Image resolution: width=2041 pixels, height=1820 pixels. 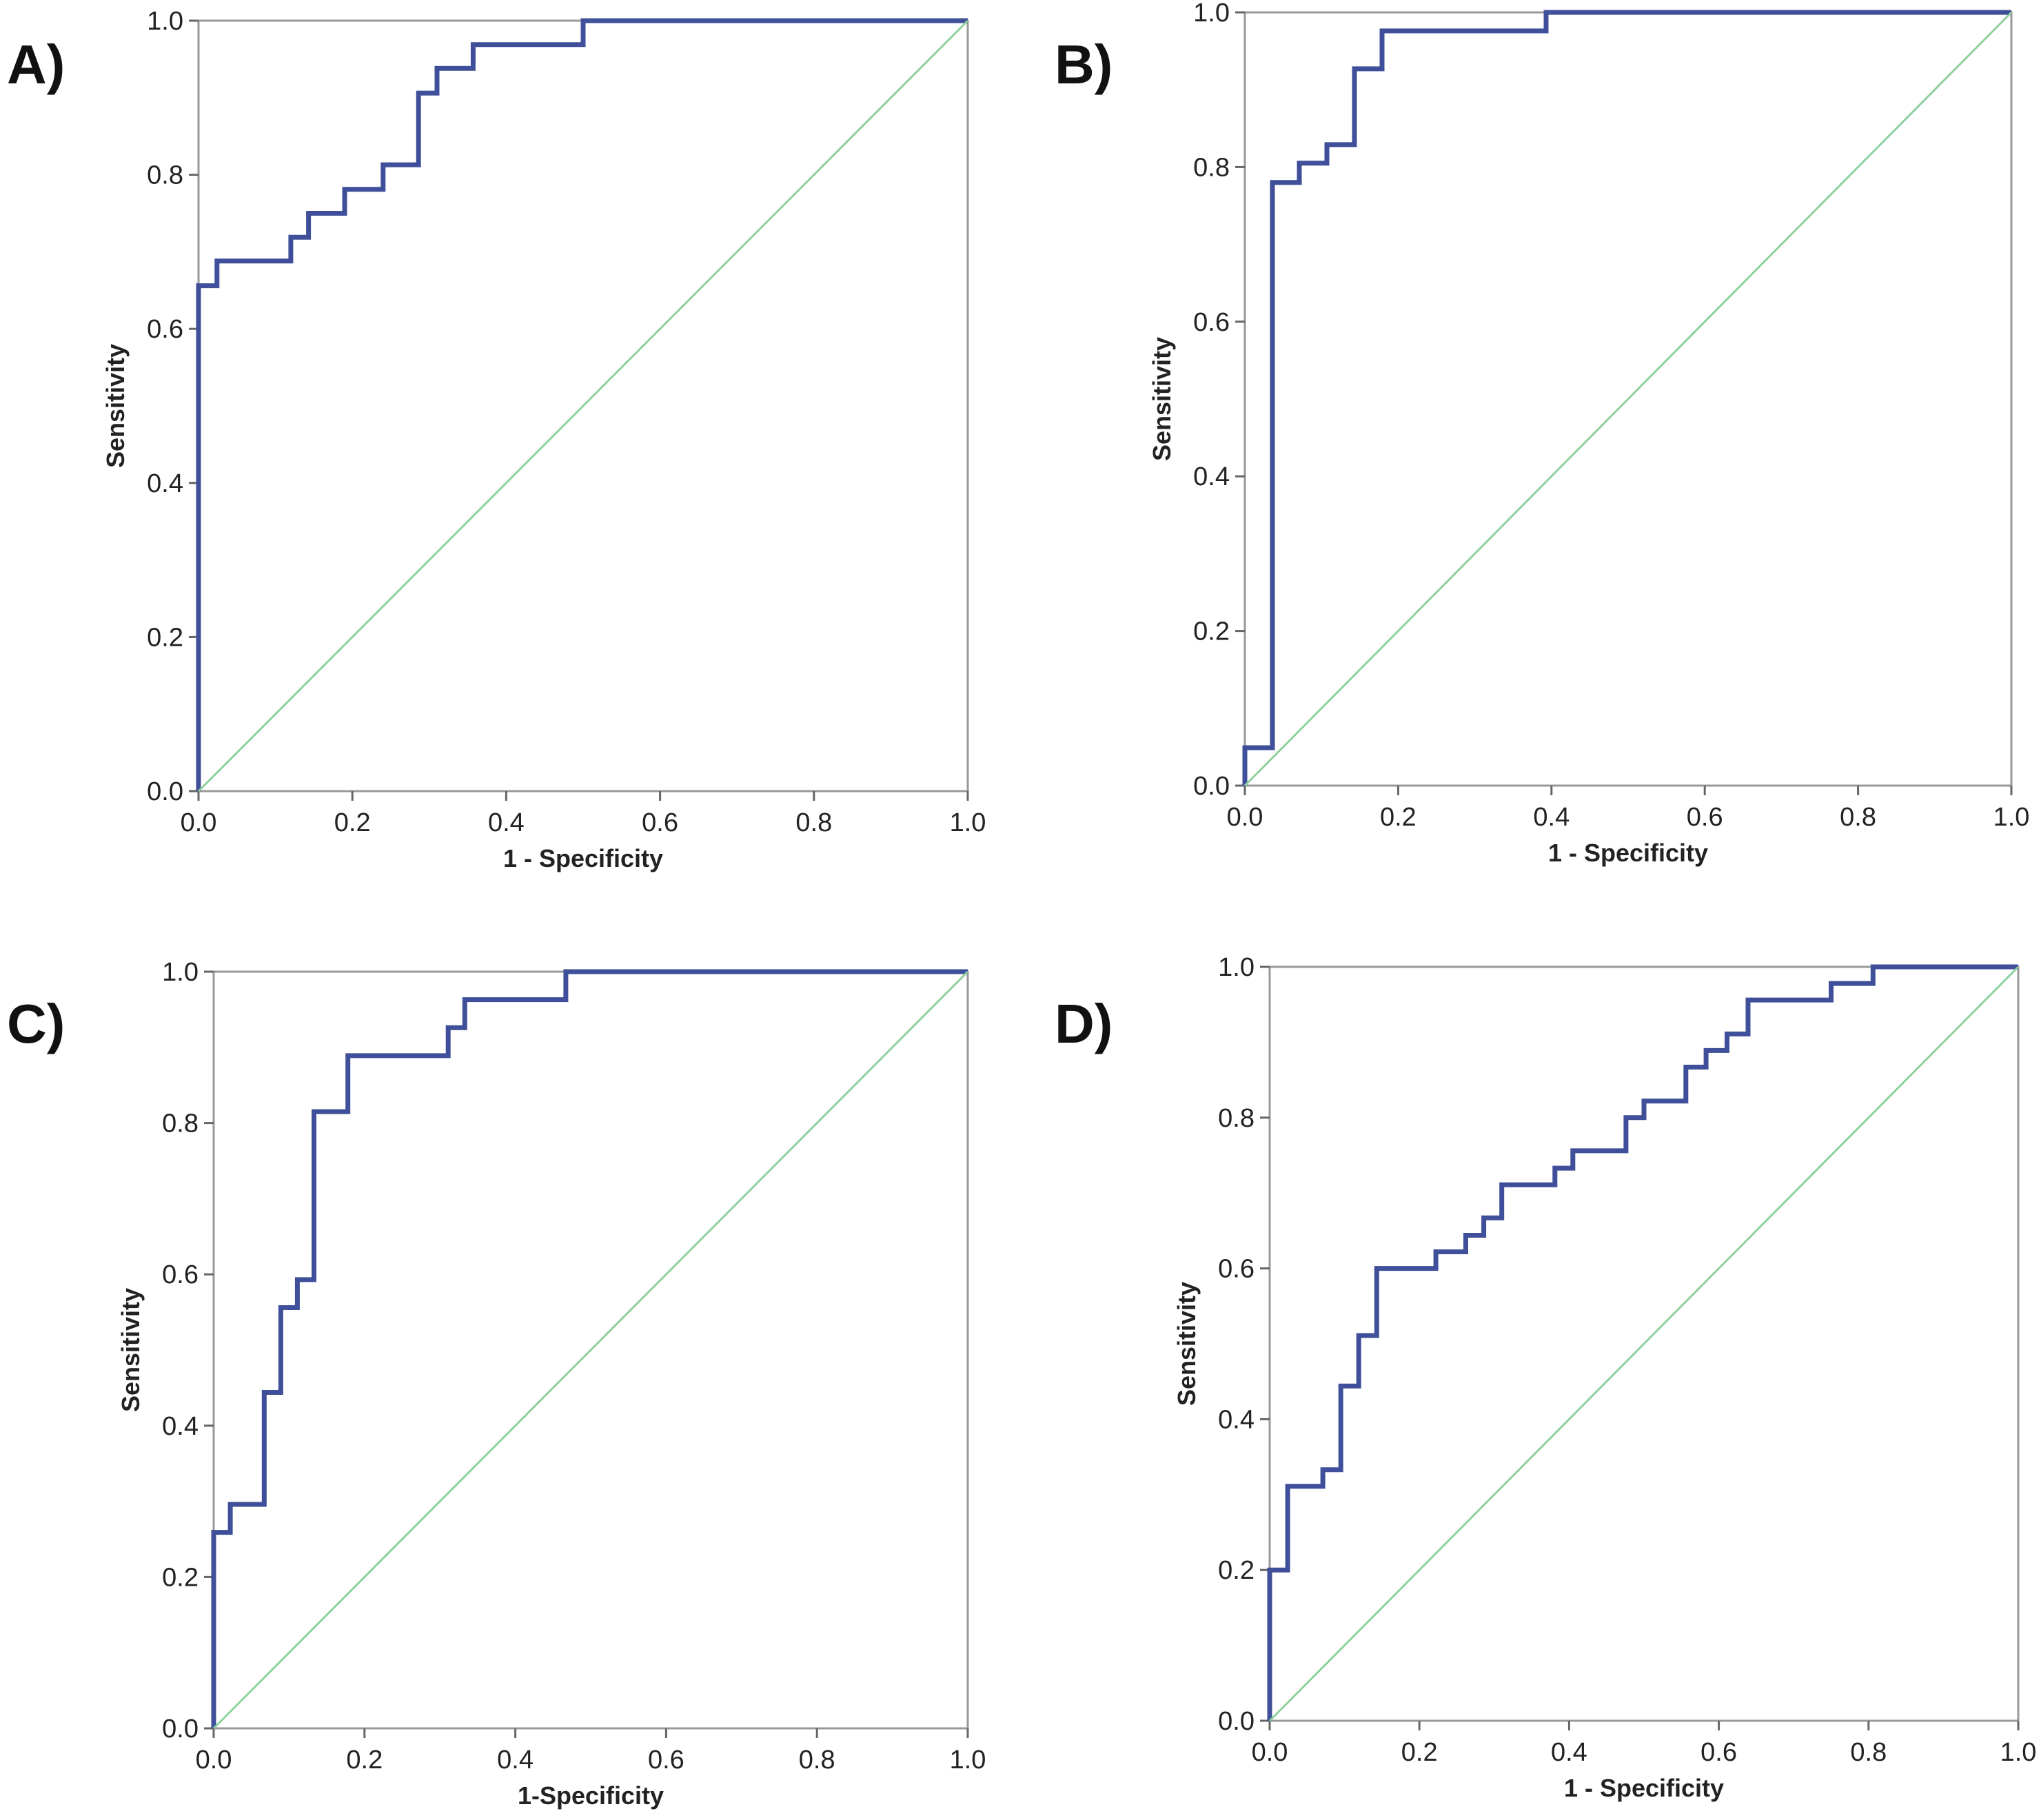 What do you see at coordinates (1644, 1788) in the screenshot?
I see `x-axis-label-d: 1 - Specificity` at bounding box center [1644, 1788].